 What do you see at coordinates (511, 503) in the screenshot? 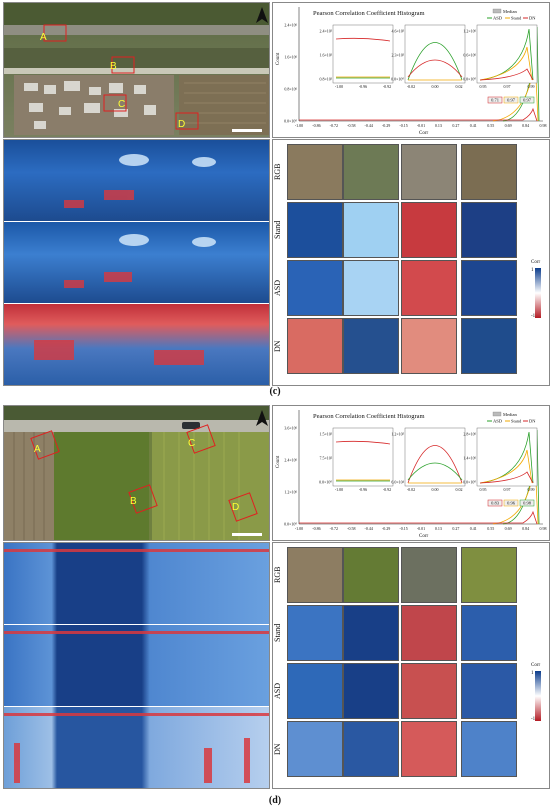
I see `median-value: 0.96` at bounding box center [511, 503].